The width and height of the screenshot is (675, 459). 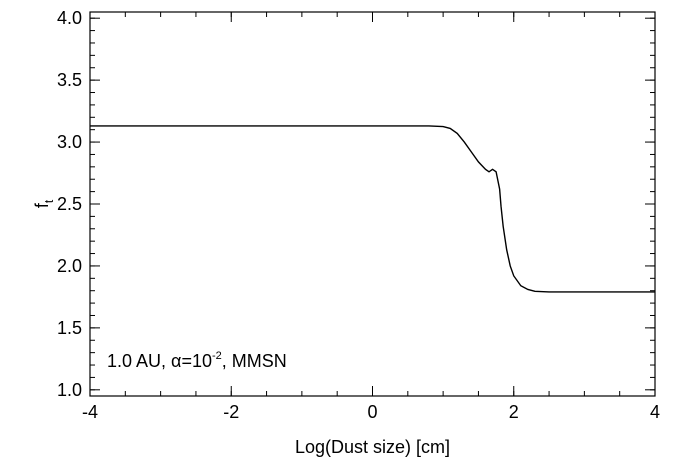 I want to click on annotation-prefix: 1.0 AU,, so click(x=139, y=361).